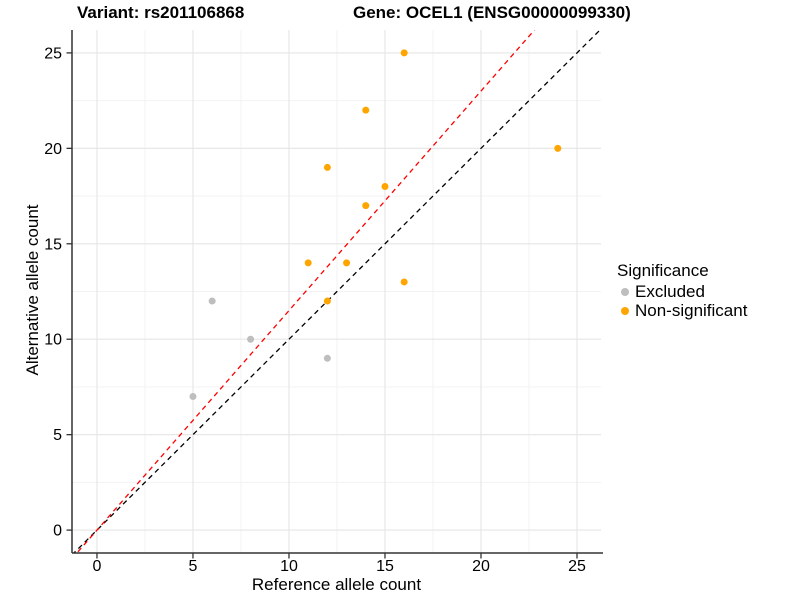 The image size is (800, 600). Describe the element at coordinates (577, 566) in the screenshot. I see `x-tick-label: 25` at that location.